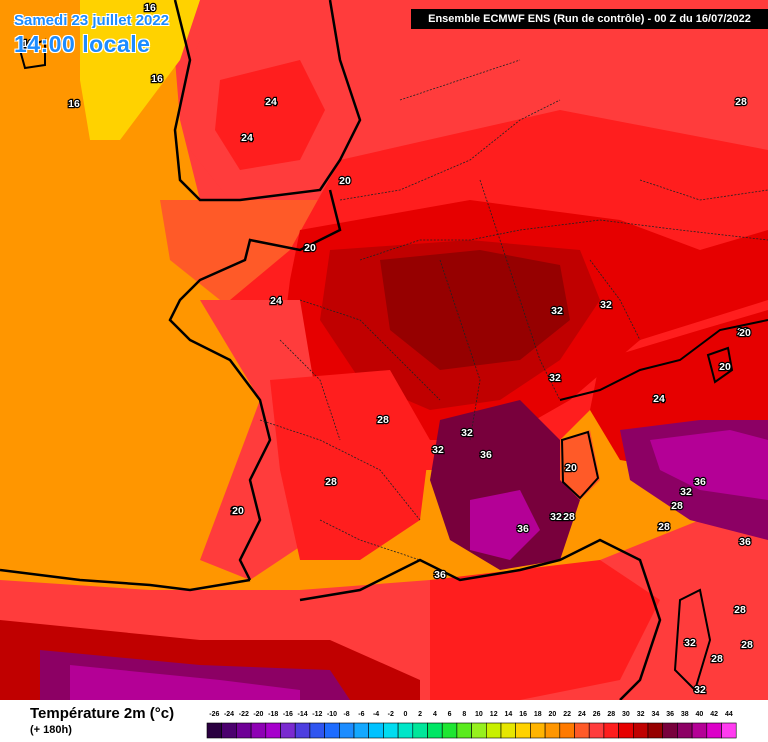 The width and height of the screenshot is (768, 742). I want to click on scale-tick-label: -6, so click(361, 714).